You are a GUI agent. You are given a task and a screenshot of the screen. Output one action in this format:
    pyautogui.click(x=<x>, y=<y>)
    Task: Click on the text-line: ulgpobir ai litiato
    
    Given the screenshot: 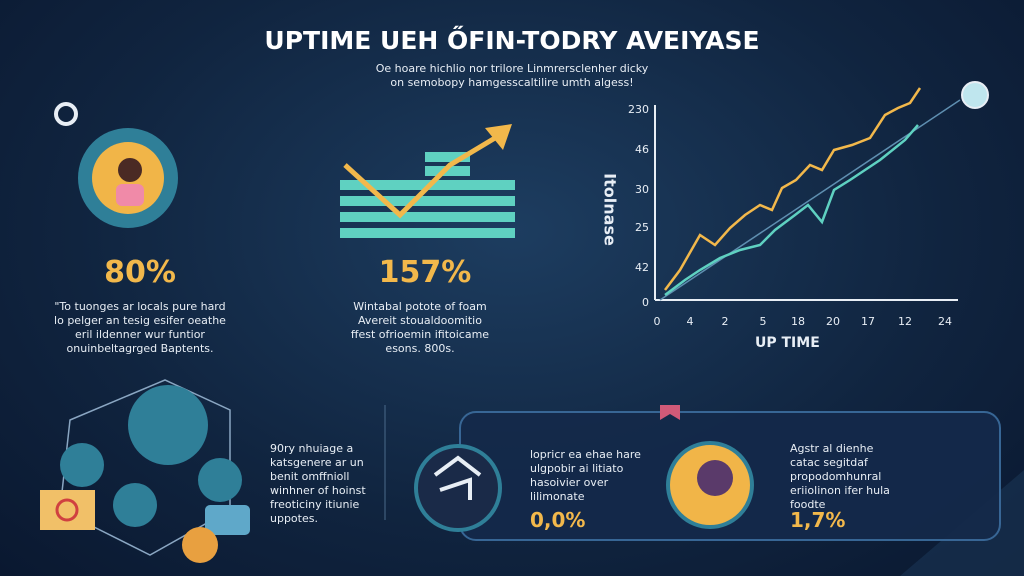 What is the action you would take?
    pyautogui.click(x=577, y=468)
    